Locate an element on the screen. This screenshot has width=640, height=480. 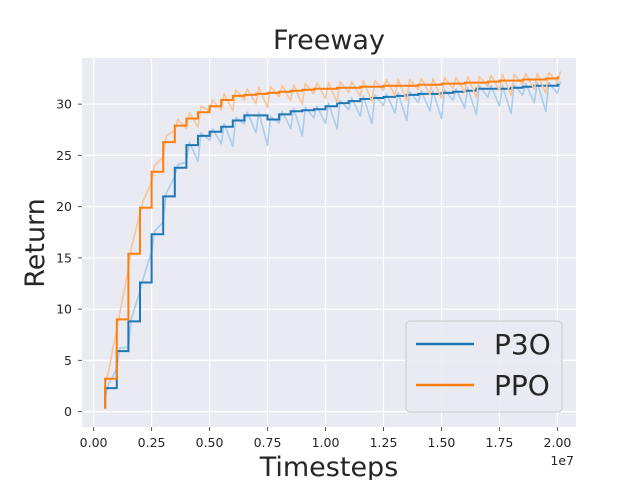
x-tick-label: 1.00 is located at coordinates (326, 442).